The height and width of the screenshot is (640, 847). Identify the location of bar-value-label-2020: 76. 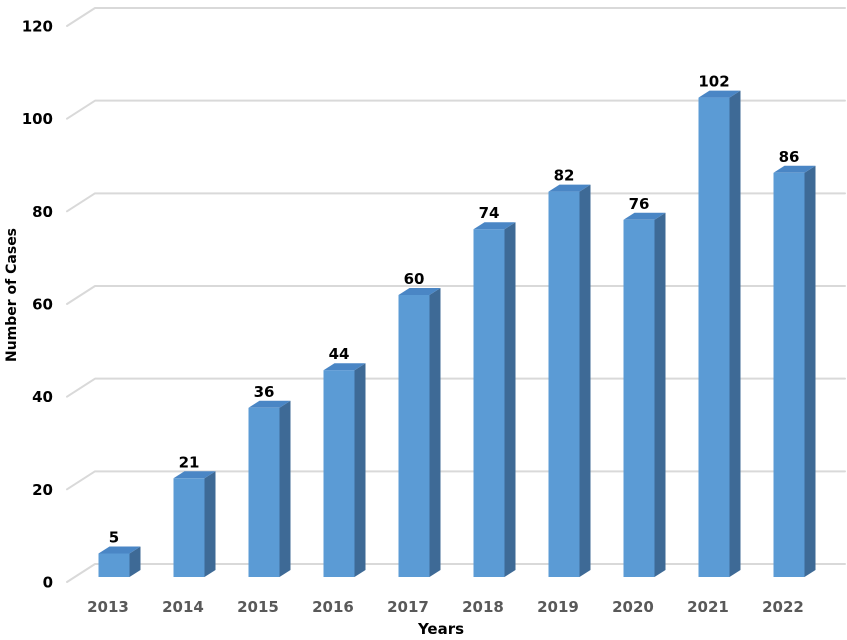
(639, 204).